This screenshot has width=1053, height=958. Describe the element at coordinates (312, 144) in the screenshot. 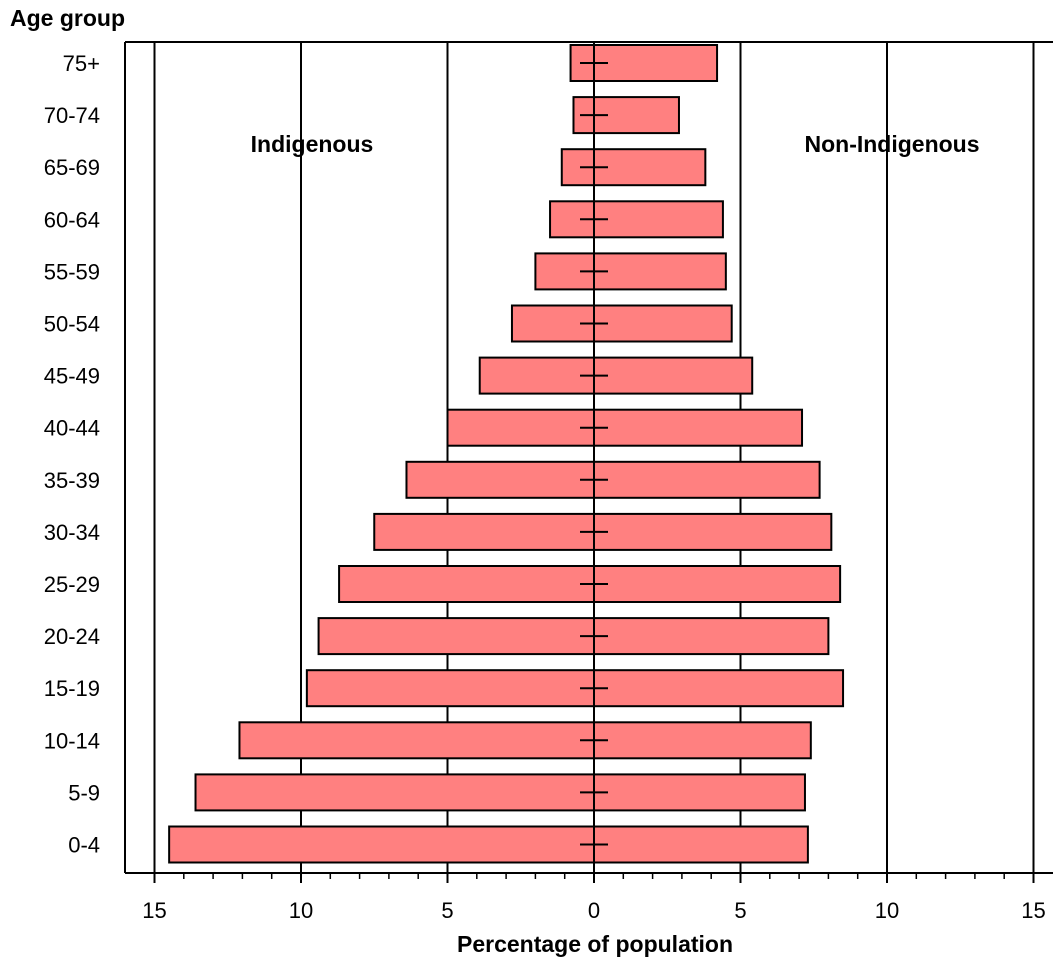

I see `series-label-indigenous: Indigenous` at that location.